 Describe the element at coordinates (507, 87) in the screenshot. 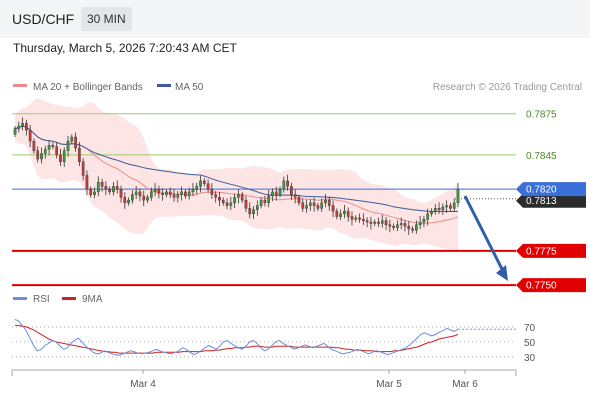

I see `copyright-label: Research © 2026 Trading Central` at that location.